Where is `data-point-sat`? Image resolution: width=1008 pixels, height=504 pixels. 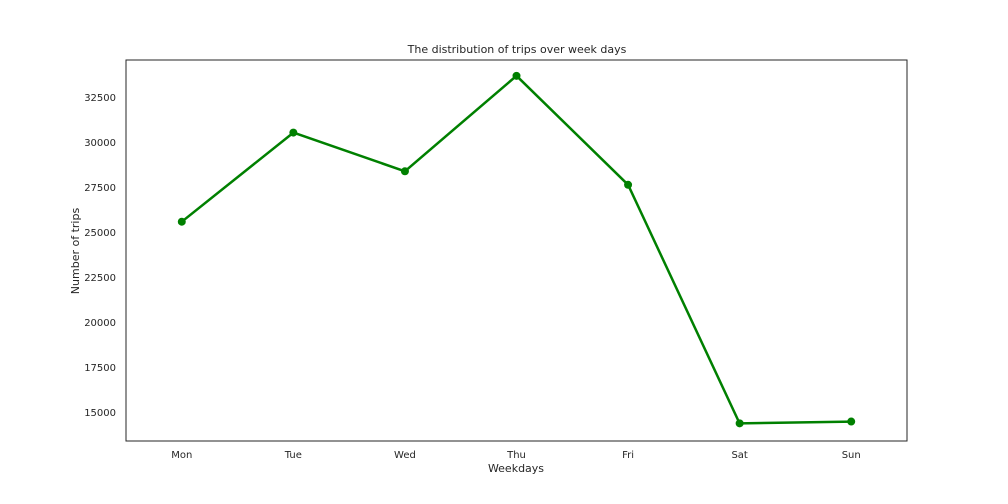
data-point-sat is located at coordinates (739, 423).